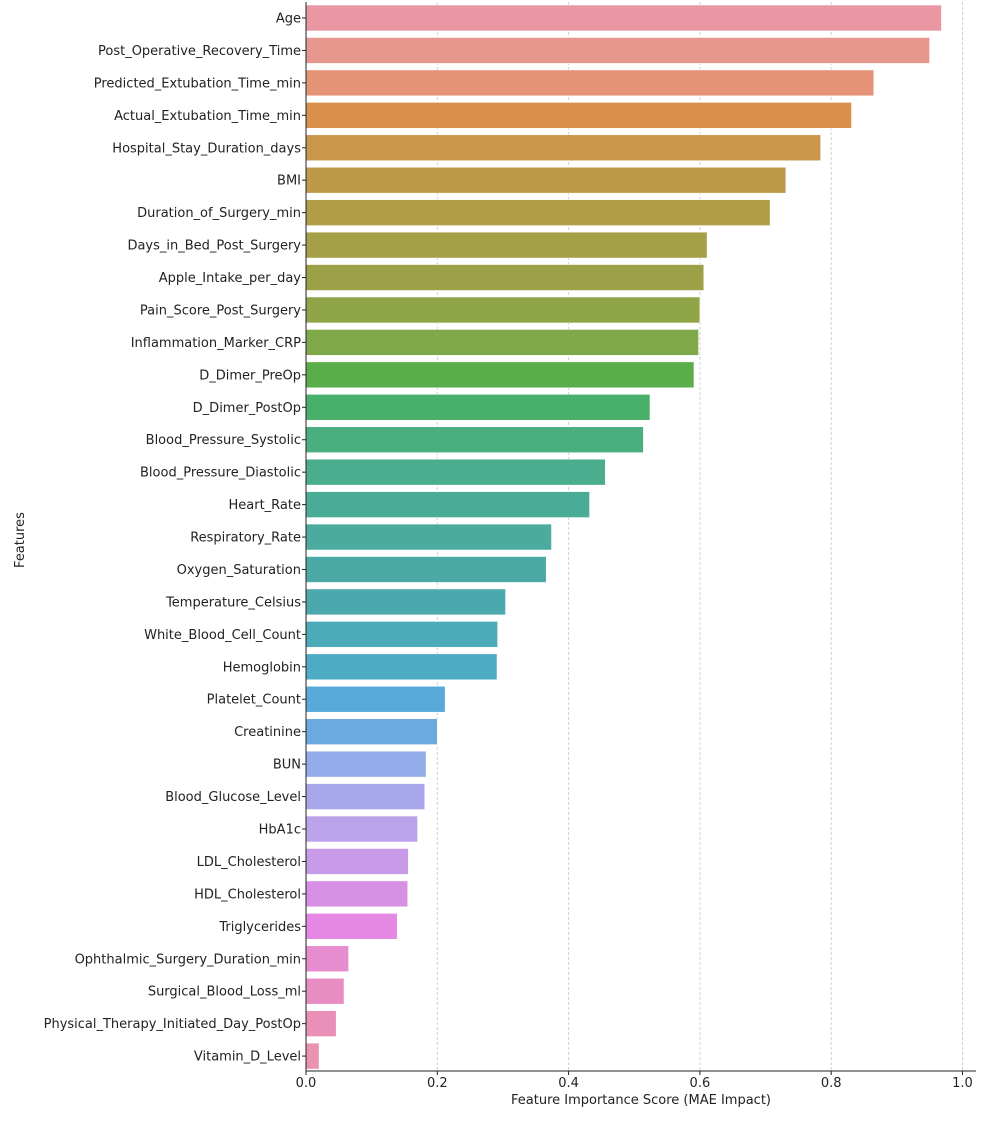 The height and width of the screenshot is (1124, 986). What do you see at coordinates (288, 19) in the screenshot?
I see `y-tick-label: Age` at bounding box center [288, 19].